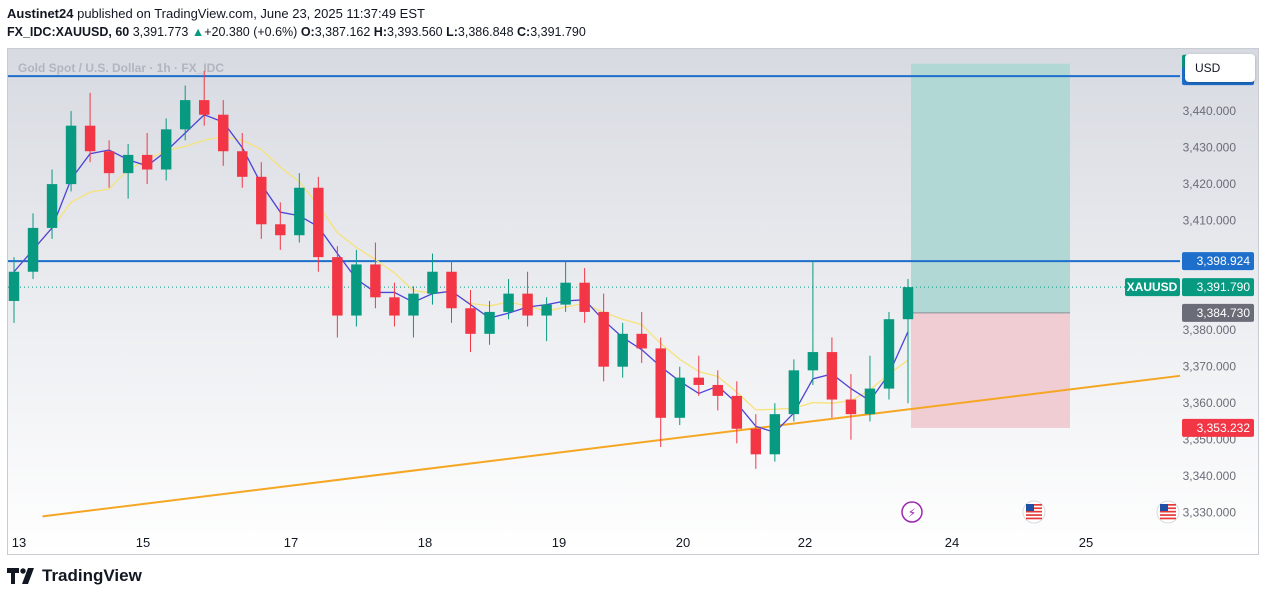 Image resolution: width=1267 pixels, height=597 pixels. Describe the element at coordinates (1086, 542) in the screenshot. I see `time-axis-label: 25` at that location.